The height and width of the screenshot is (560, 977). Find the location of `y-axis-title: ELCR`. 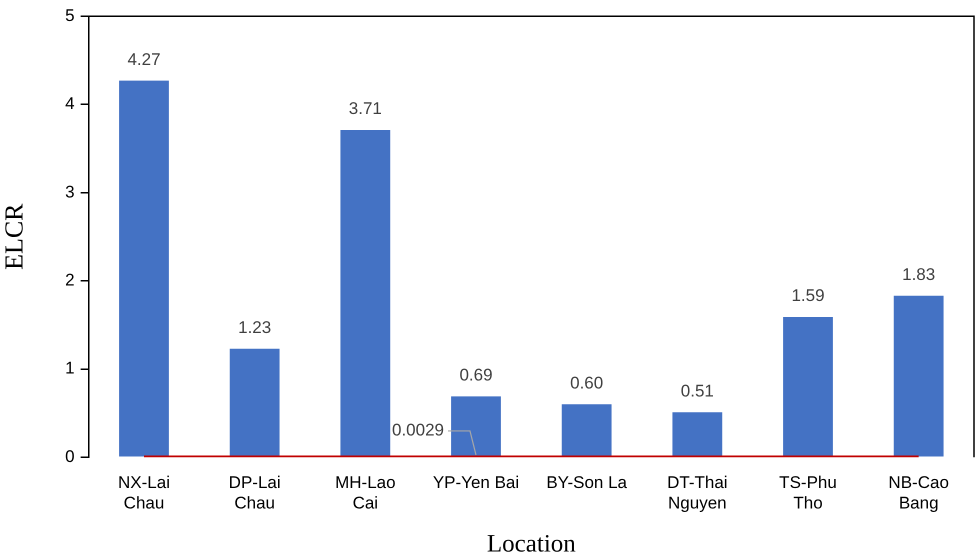

y-axis-title: ELCR is located at coordinates (14, 236).